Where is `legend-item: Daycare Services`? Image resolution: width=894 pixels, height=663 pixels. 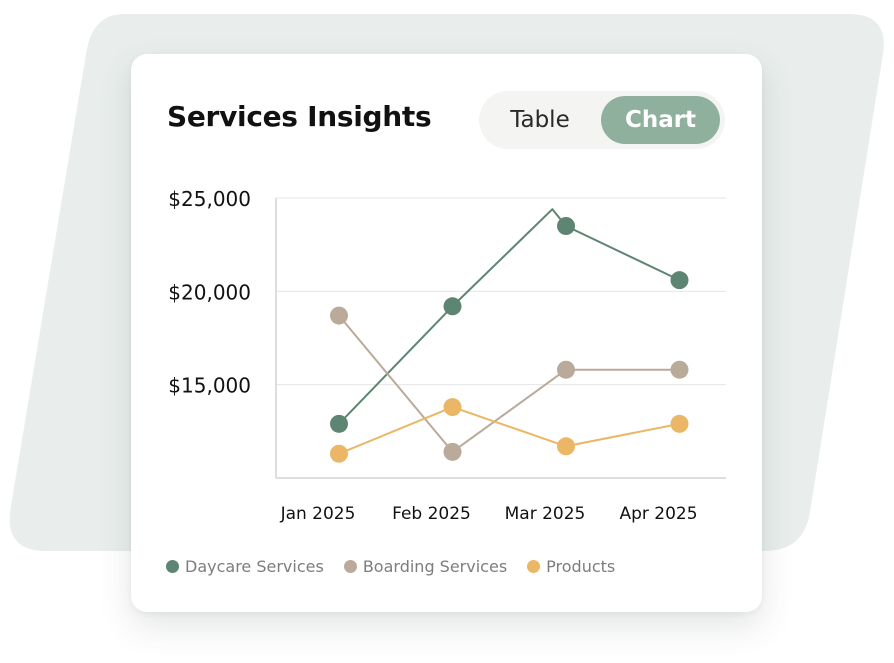
legend-item: Daycare Services is located at coordinates (245, 566).